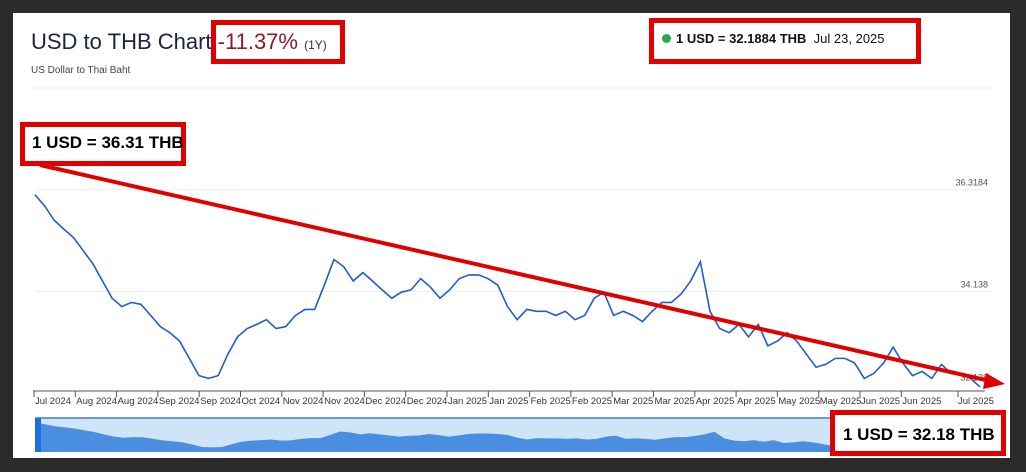  Describe the element at coordinates (81, 70) in the screenshot. I see `chart-subtitle: US Dollar to Thai Baht` at that location.